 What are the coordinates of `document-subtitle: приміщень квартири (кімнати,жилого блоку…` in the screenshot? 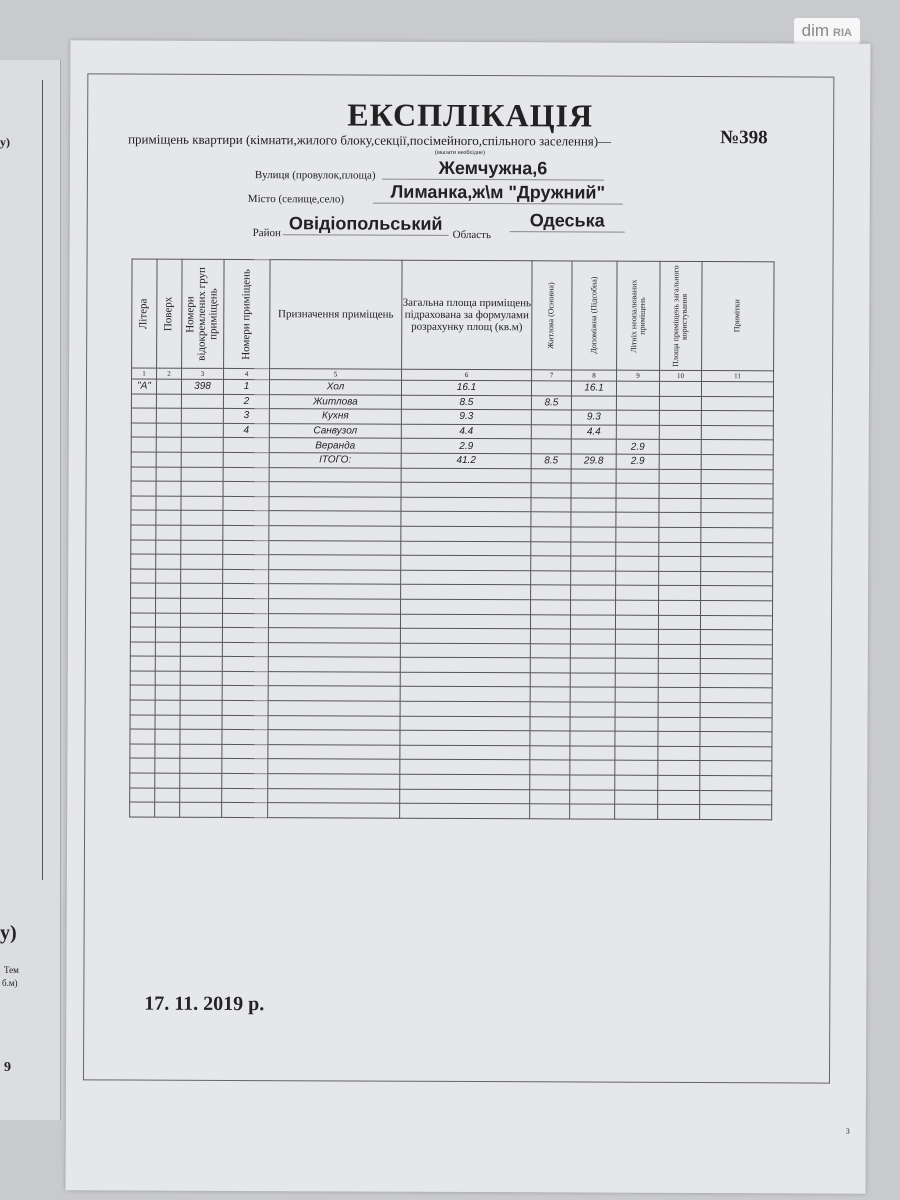 It's located at (370, 140).